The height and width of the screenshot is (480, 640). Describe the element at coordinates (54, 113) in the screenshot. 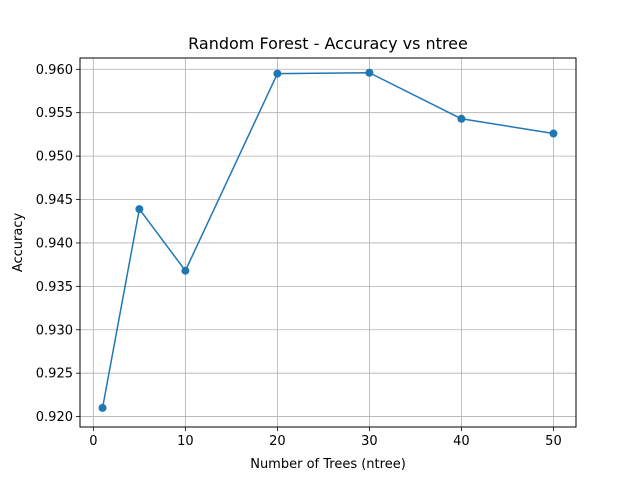

I see `y-tick-label: 0.955` at that location.